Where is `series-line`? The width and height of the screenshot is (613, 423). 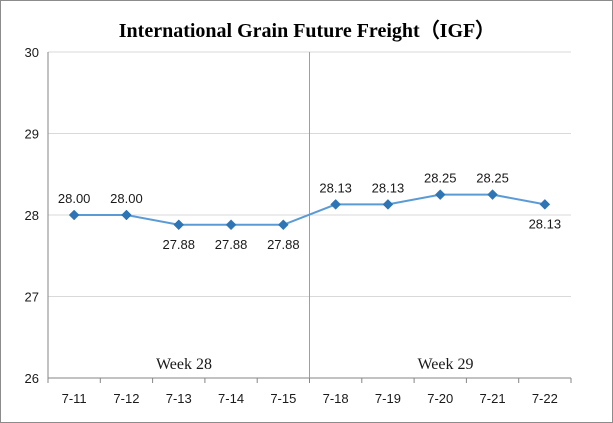 series-line is located at coordinates (310, 209).